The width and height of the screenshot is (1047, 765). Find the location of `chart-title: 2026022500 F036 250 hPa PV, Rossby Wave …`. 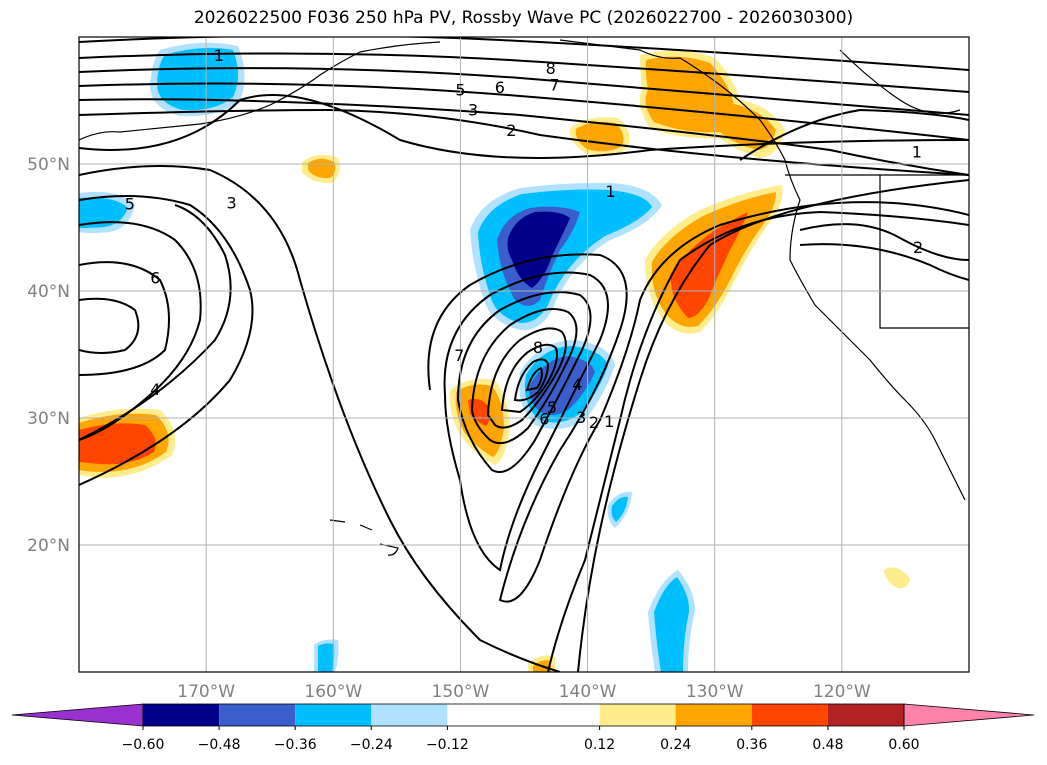

chart-title: 2026022500 F036 250 hPa PV, Rossby Wave … is located at coordinates (523, 18).